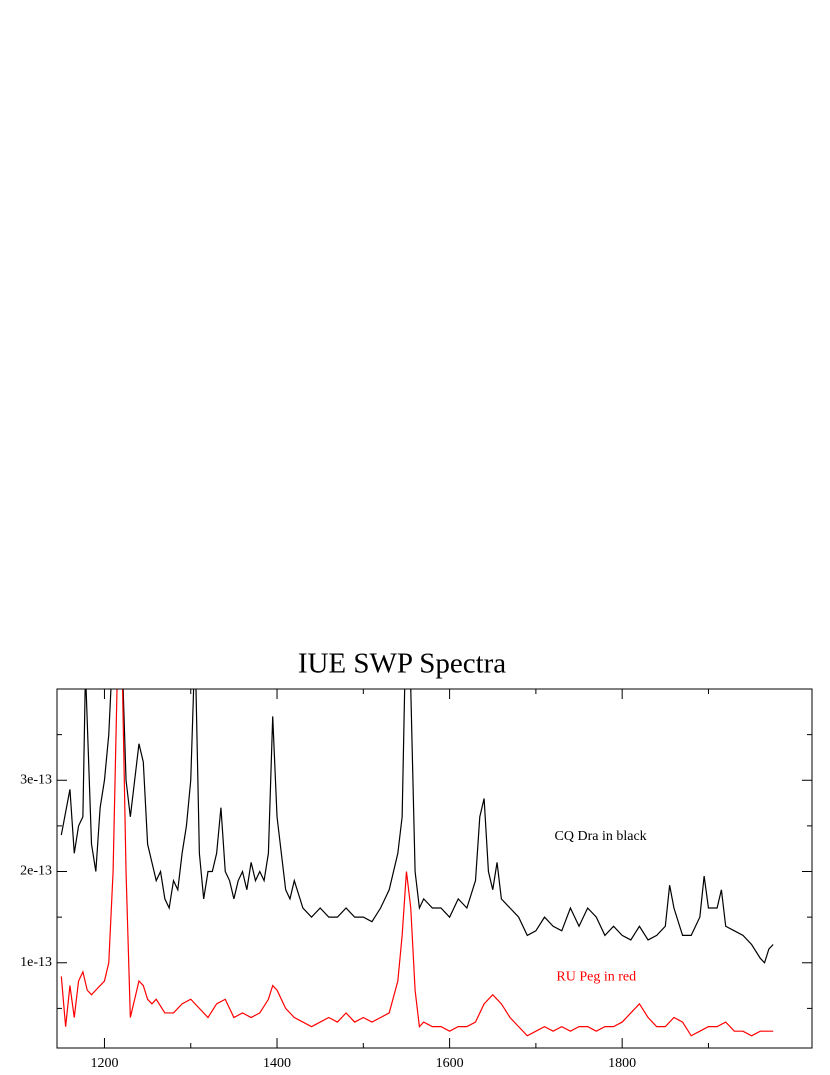 The image size is (830, 1075). I want to click on y-tick-label: 3e-13, so click(36, 779).